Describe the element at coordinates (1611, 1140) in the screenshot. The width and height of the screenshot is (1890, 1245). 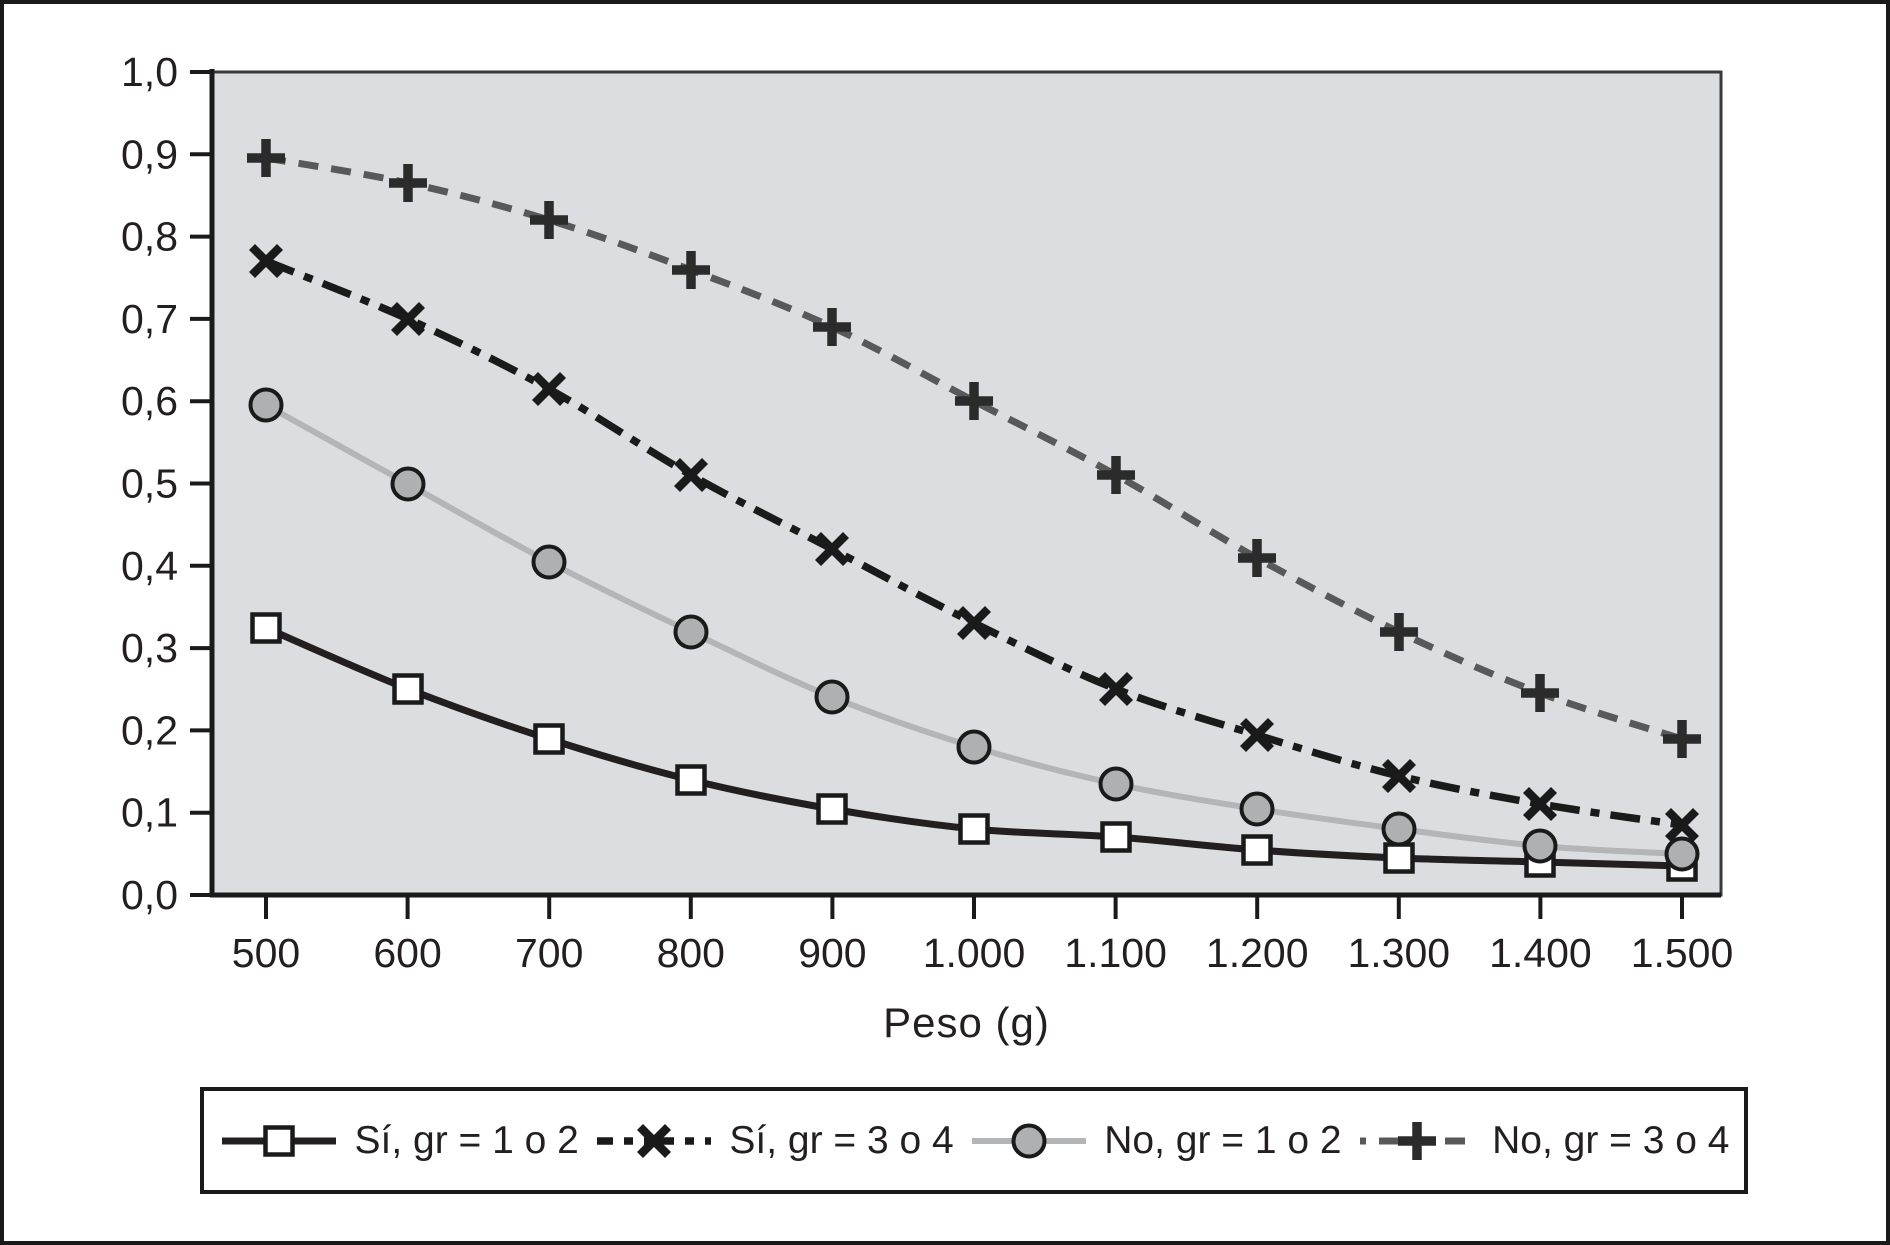
I see `legend-label: No, gr = 3 o 4` at that location.